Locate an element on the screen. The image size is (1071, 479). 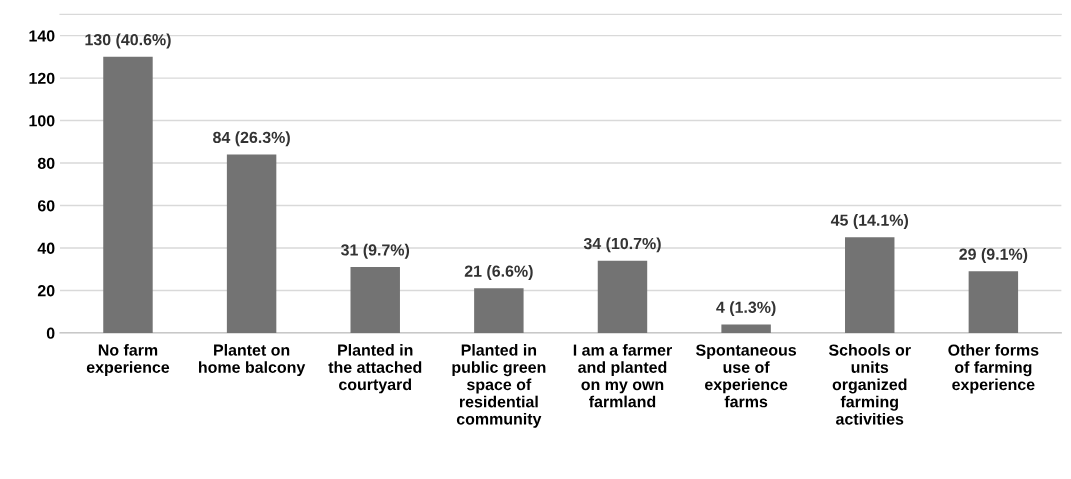
y-tick-label: 0 is located at coordinates (50, 333).